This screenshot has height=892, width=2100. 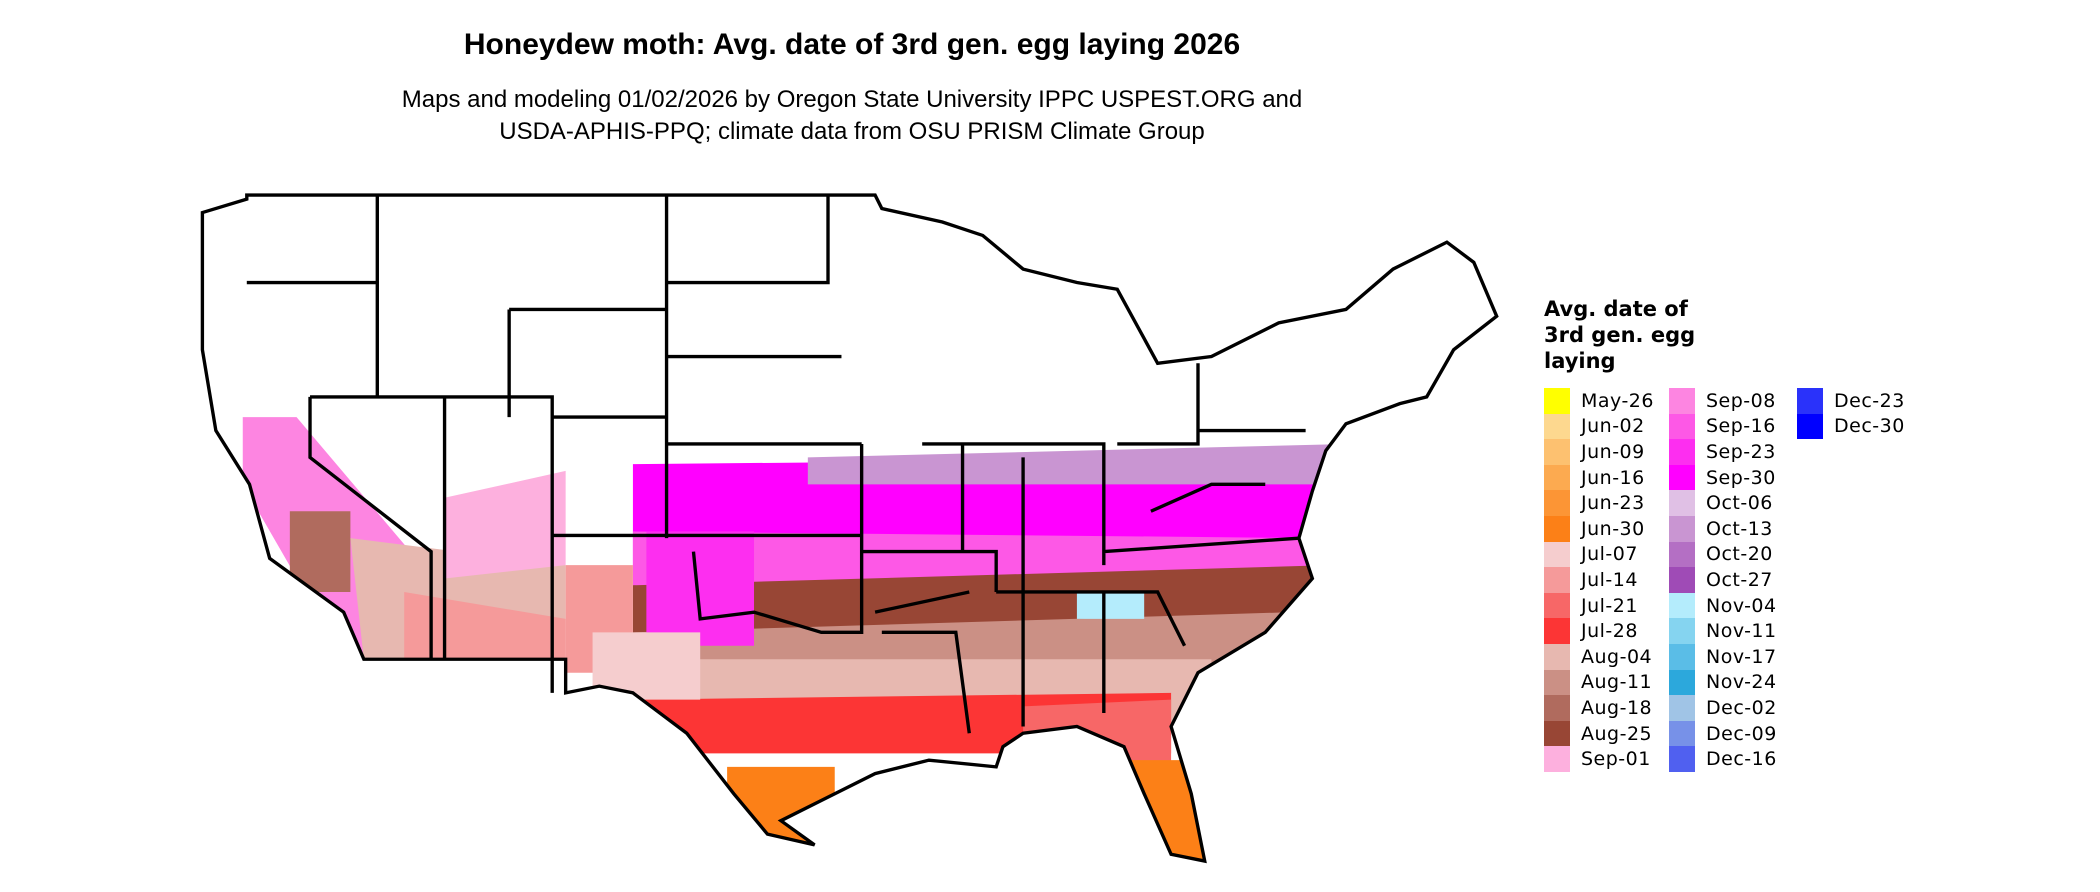 What do you see at coordinates (1599, 708) in the screenshot?
I see `legend-item: Aug-18` at bounding box center [1599, 708].